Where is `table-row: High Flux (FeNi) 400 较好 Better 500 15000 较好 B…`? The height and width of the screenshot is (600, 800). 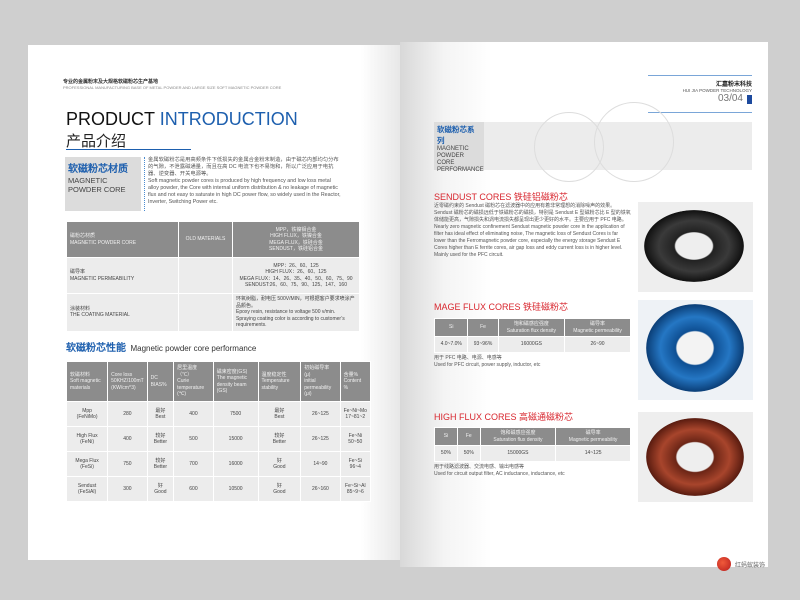
table-row: High Flux (FeNi) 400 较好 Better 500 15000 较好 B… is located at coordinates (218, 439).